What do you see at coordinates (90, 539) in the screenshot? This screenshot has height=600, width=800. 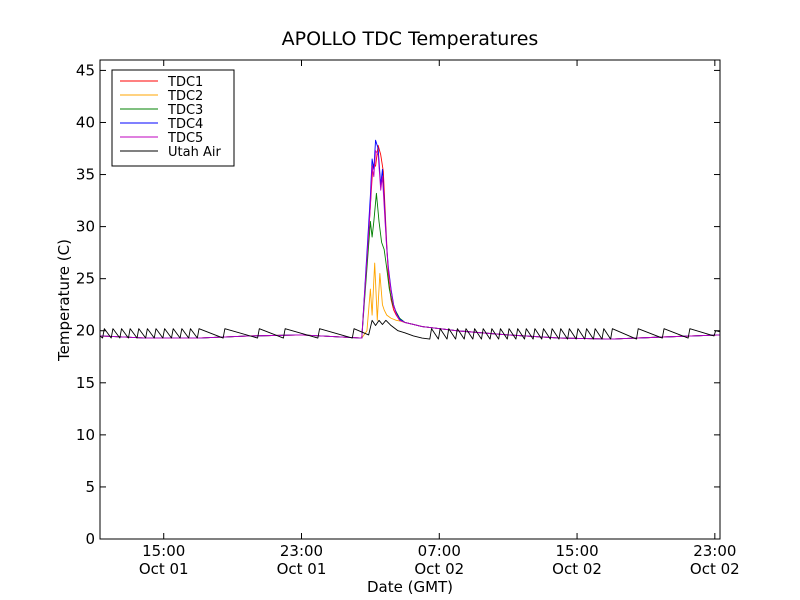 I see `y-tick-label: 0` at bounding box center [90, 539].